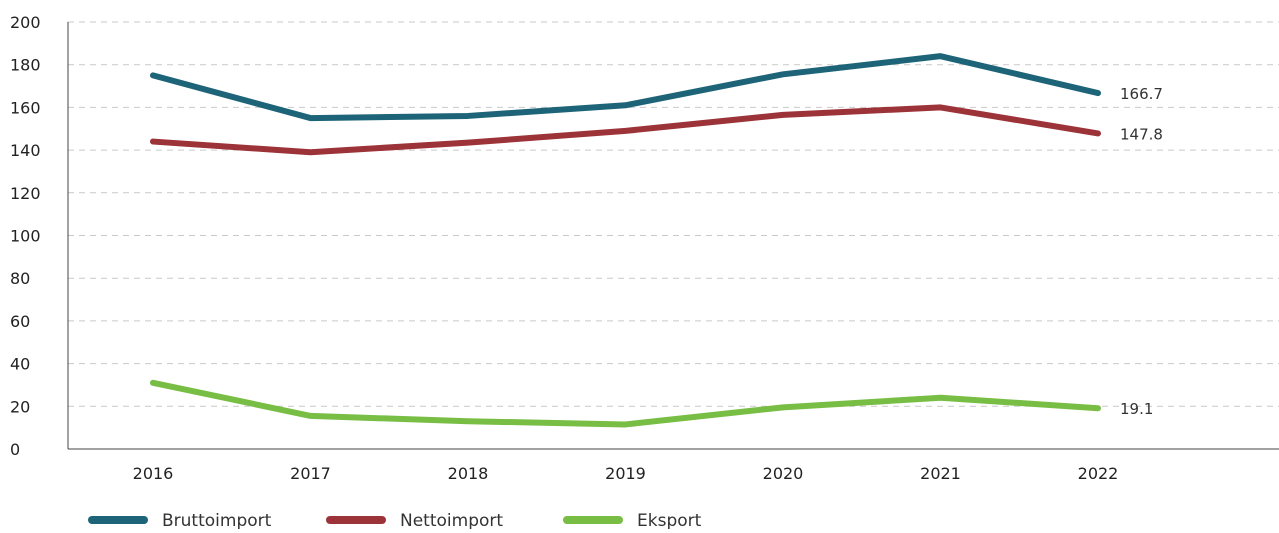 Image resolution: width=1279 pixels, height=533 pixels. I want to click on x-tick-label: 2016, so click(153, 473).